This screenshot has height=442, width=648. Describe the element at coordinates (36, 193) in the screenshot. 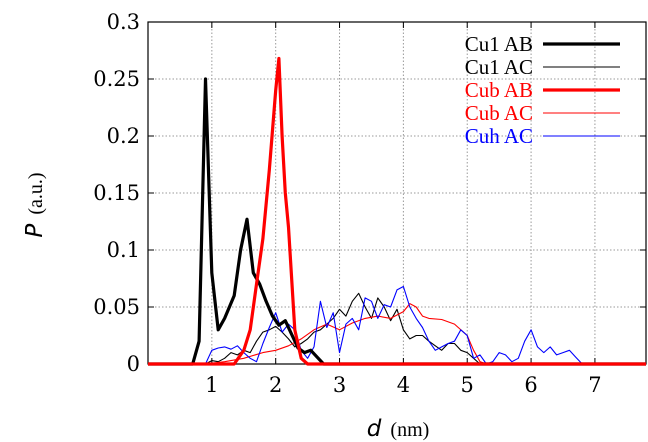

I see `y-axis-unit: (a.u.)` at that location.